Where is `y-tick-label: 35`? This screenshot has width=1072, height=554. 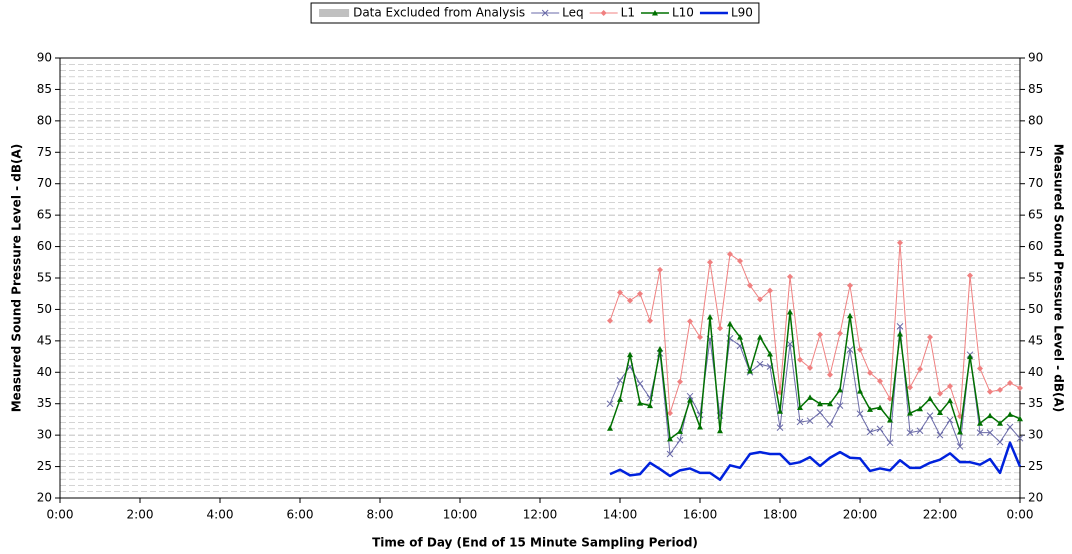 y-tick-label: 35 is located at coordinates (44, 403).